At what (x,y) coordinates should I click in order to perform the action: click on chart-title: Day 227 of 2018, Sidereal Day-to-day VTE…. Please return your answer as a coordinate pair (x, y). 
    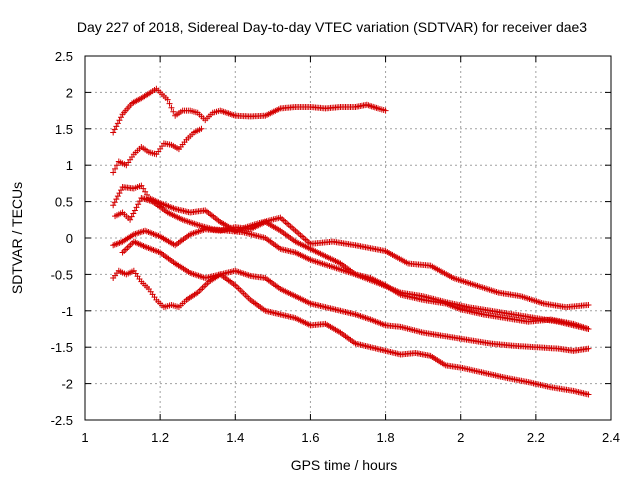
    Looking at the image, I should click on (332, 27).